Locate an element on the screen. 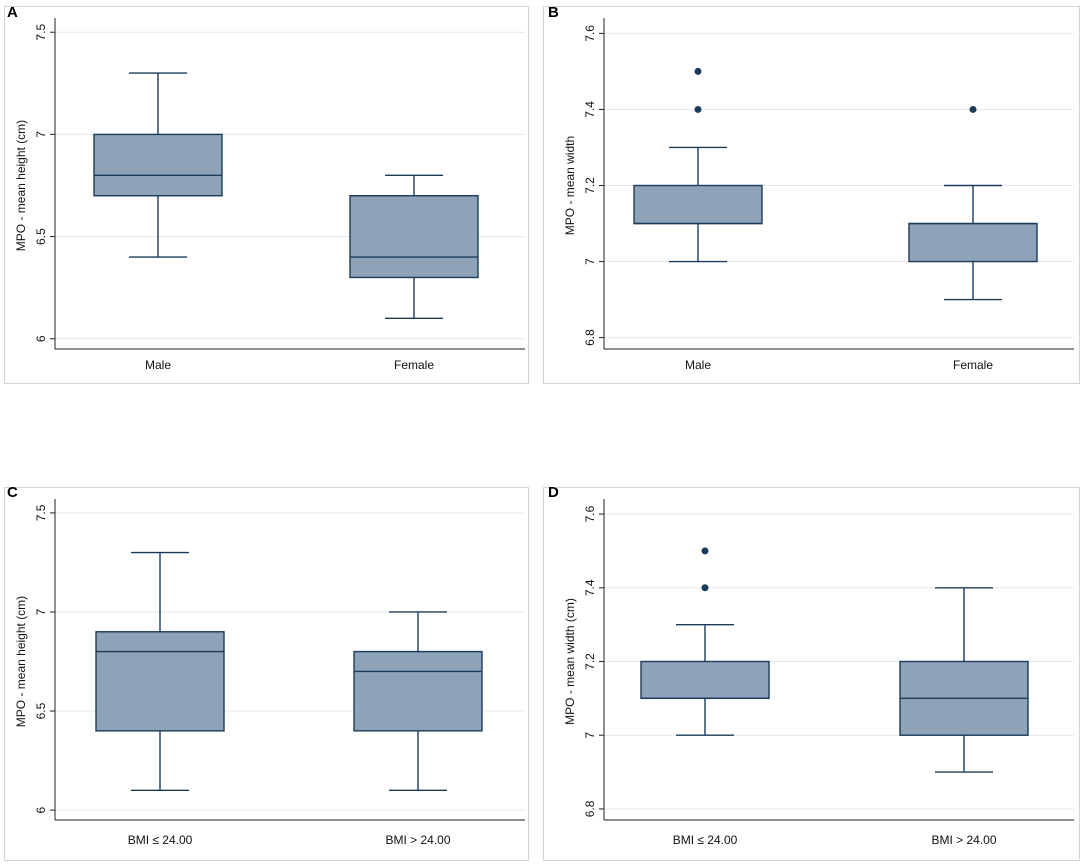  panel-letter-d: D is located at coordinates (553, 492).